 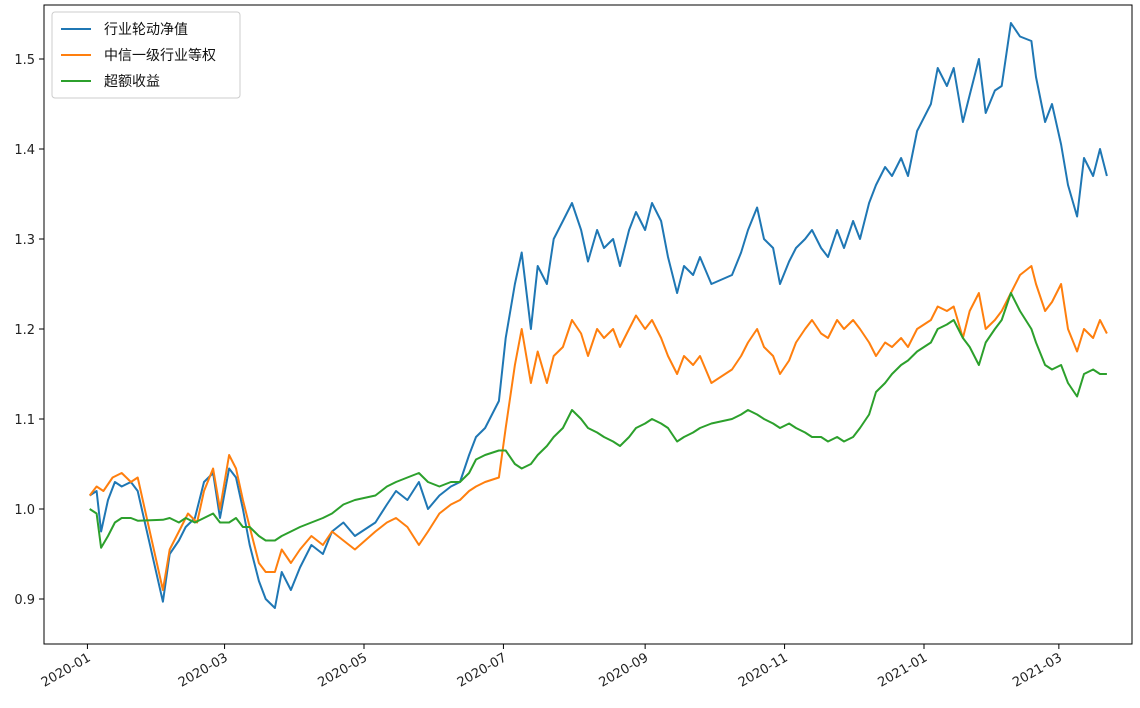 What do you see at coordinates (24, 150) in the screenshot?
I see `y-tick-label: 1.4` at bounding box center [24, 150].